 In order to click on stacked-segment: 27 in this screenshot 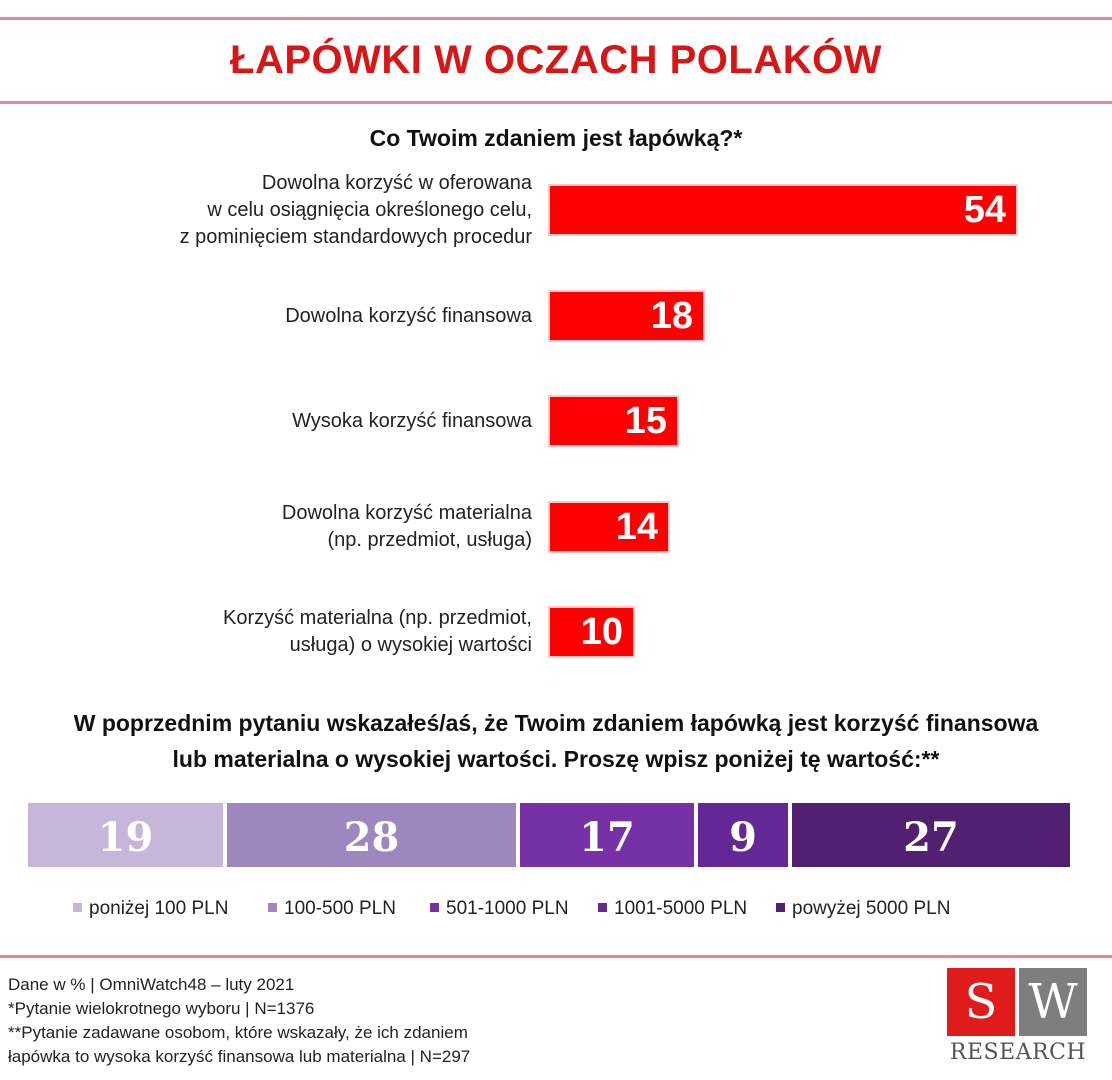, I will do `click(931, 835)`.